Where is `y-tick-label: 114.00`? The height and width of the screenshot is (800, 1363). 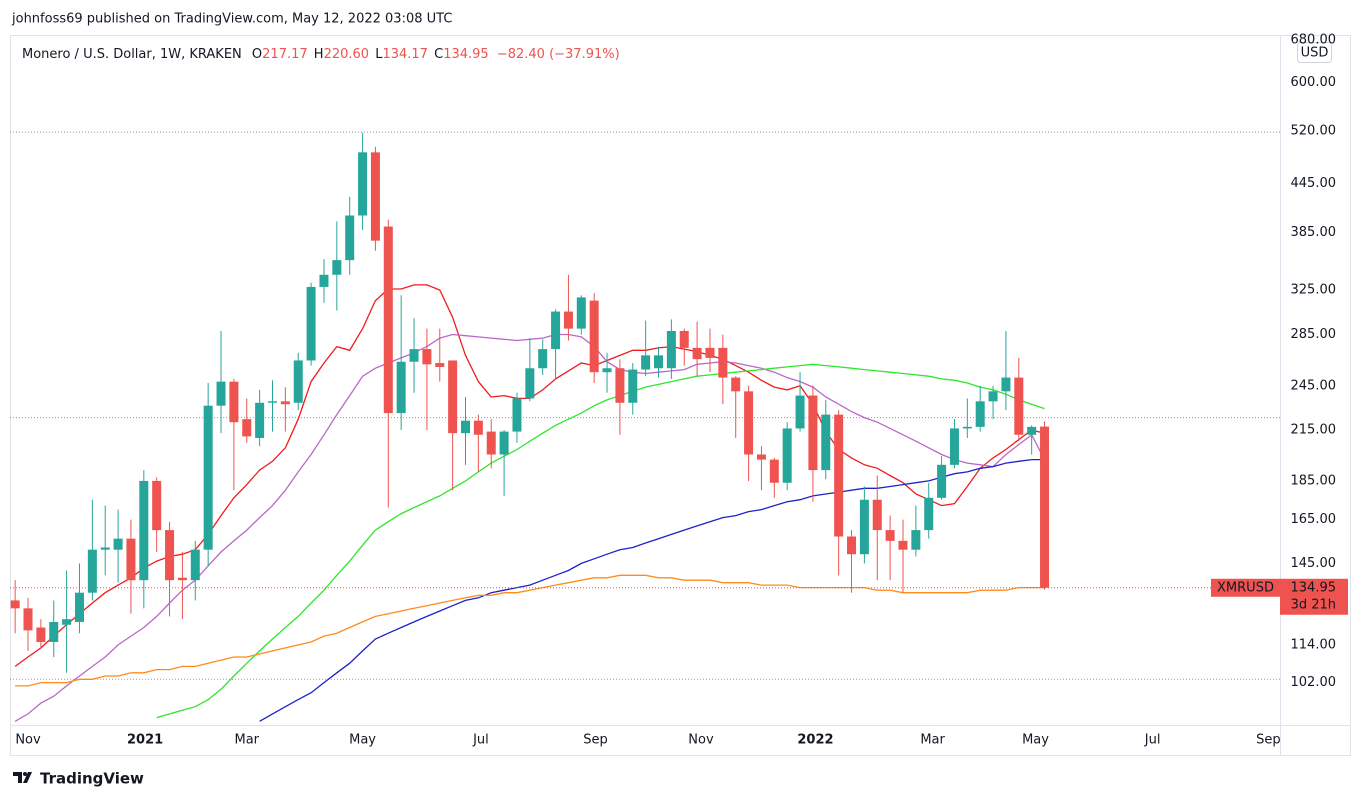
y-tick-label: 114.00 is located at coordinates (1314, 644).